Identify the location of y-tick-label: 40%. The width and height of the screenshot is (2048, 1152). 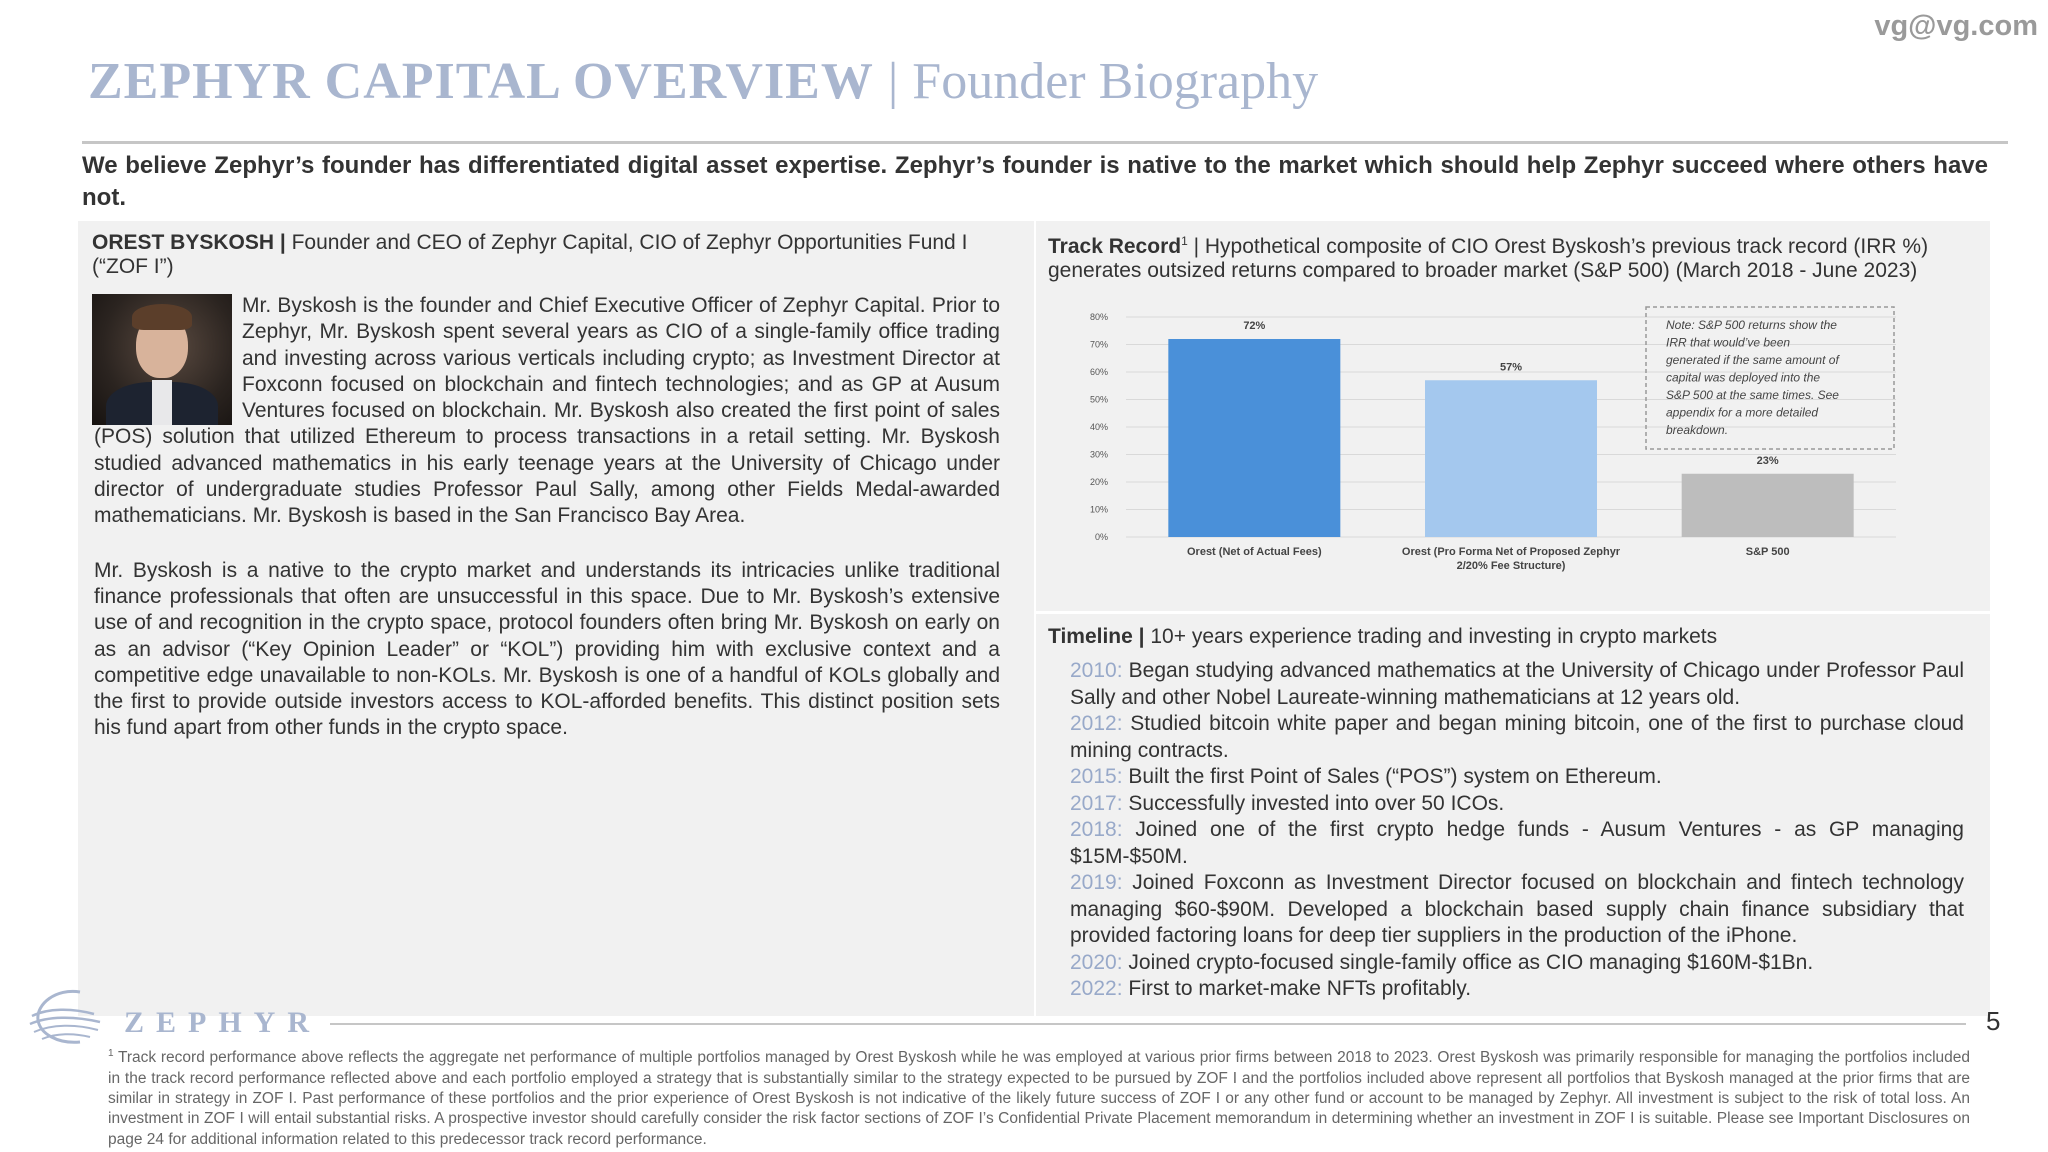
(1099, 427).